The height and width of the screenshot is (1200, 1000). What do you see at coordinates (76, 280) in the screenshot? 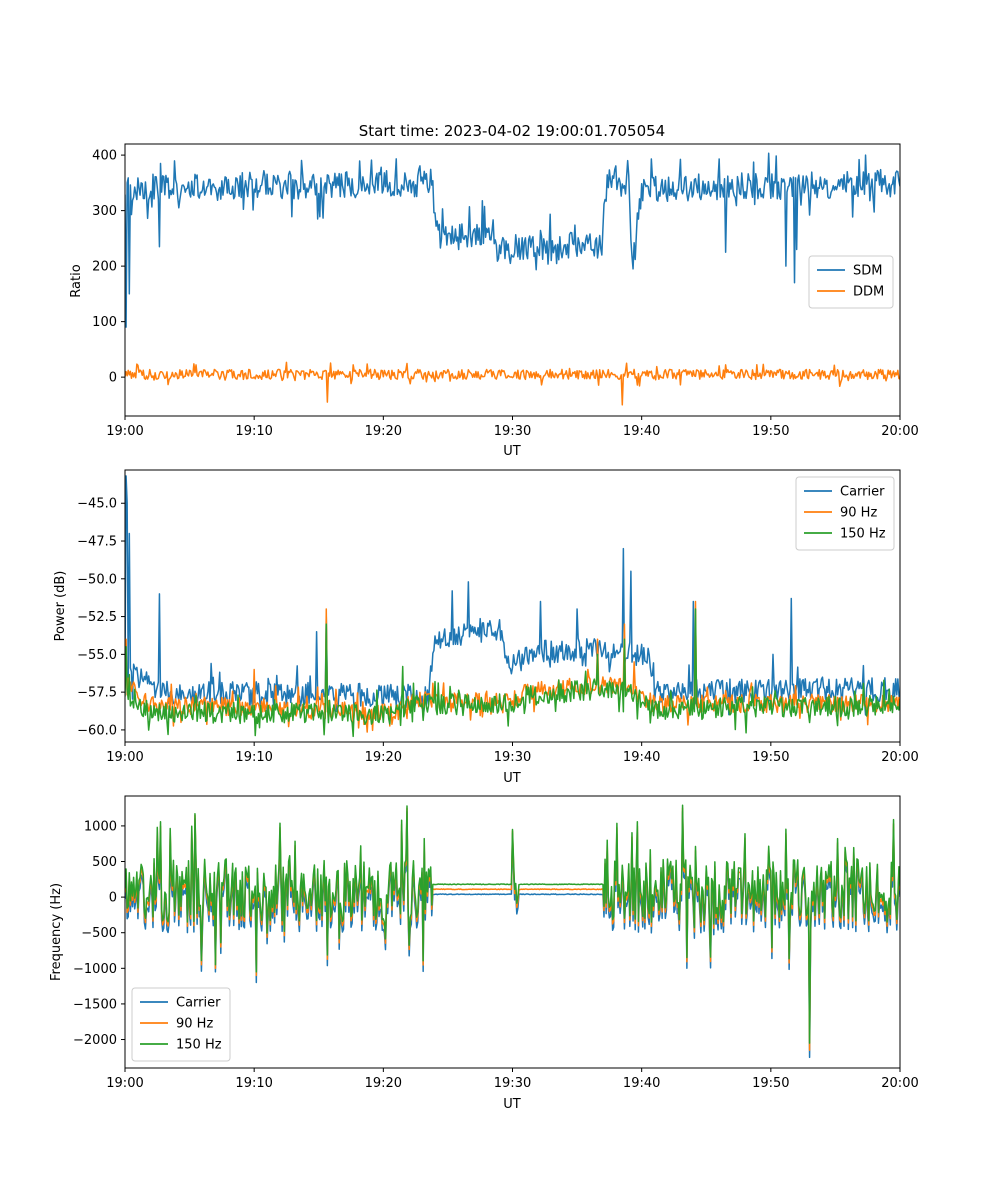
I see `y-axis-label: Ratio` at bounding box center [76, 280].